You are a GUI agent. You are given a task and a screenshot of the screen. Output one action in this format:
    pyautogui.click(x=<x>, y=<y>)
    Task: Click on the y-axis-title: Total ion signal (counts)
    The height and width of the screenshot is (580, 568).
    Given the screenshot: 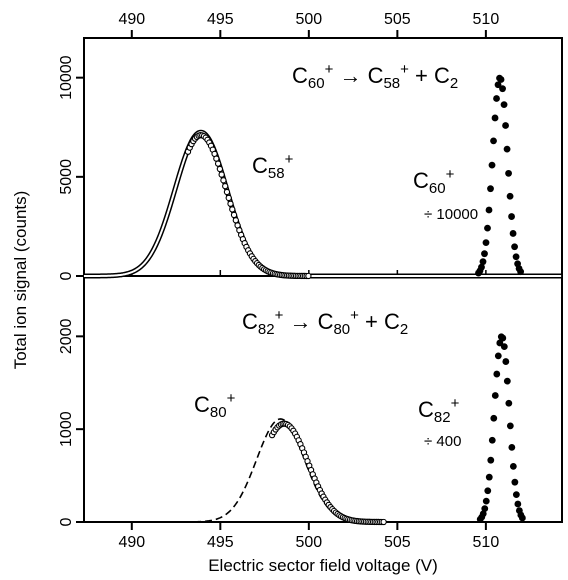 What is the action you would take?
    pyautogui.click(x=20, y=280)
    